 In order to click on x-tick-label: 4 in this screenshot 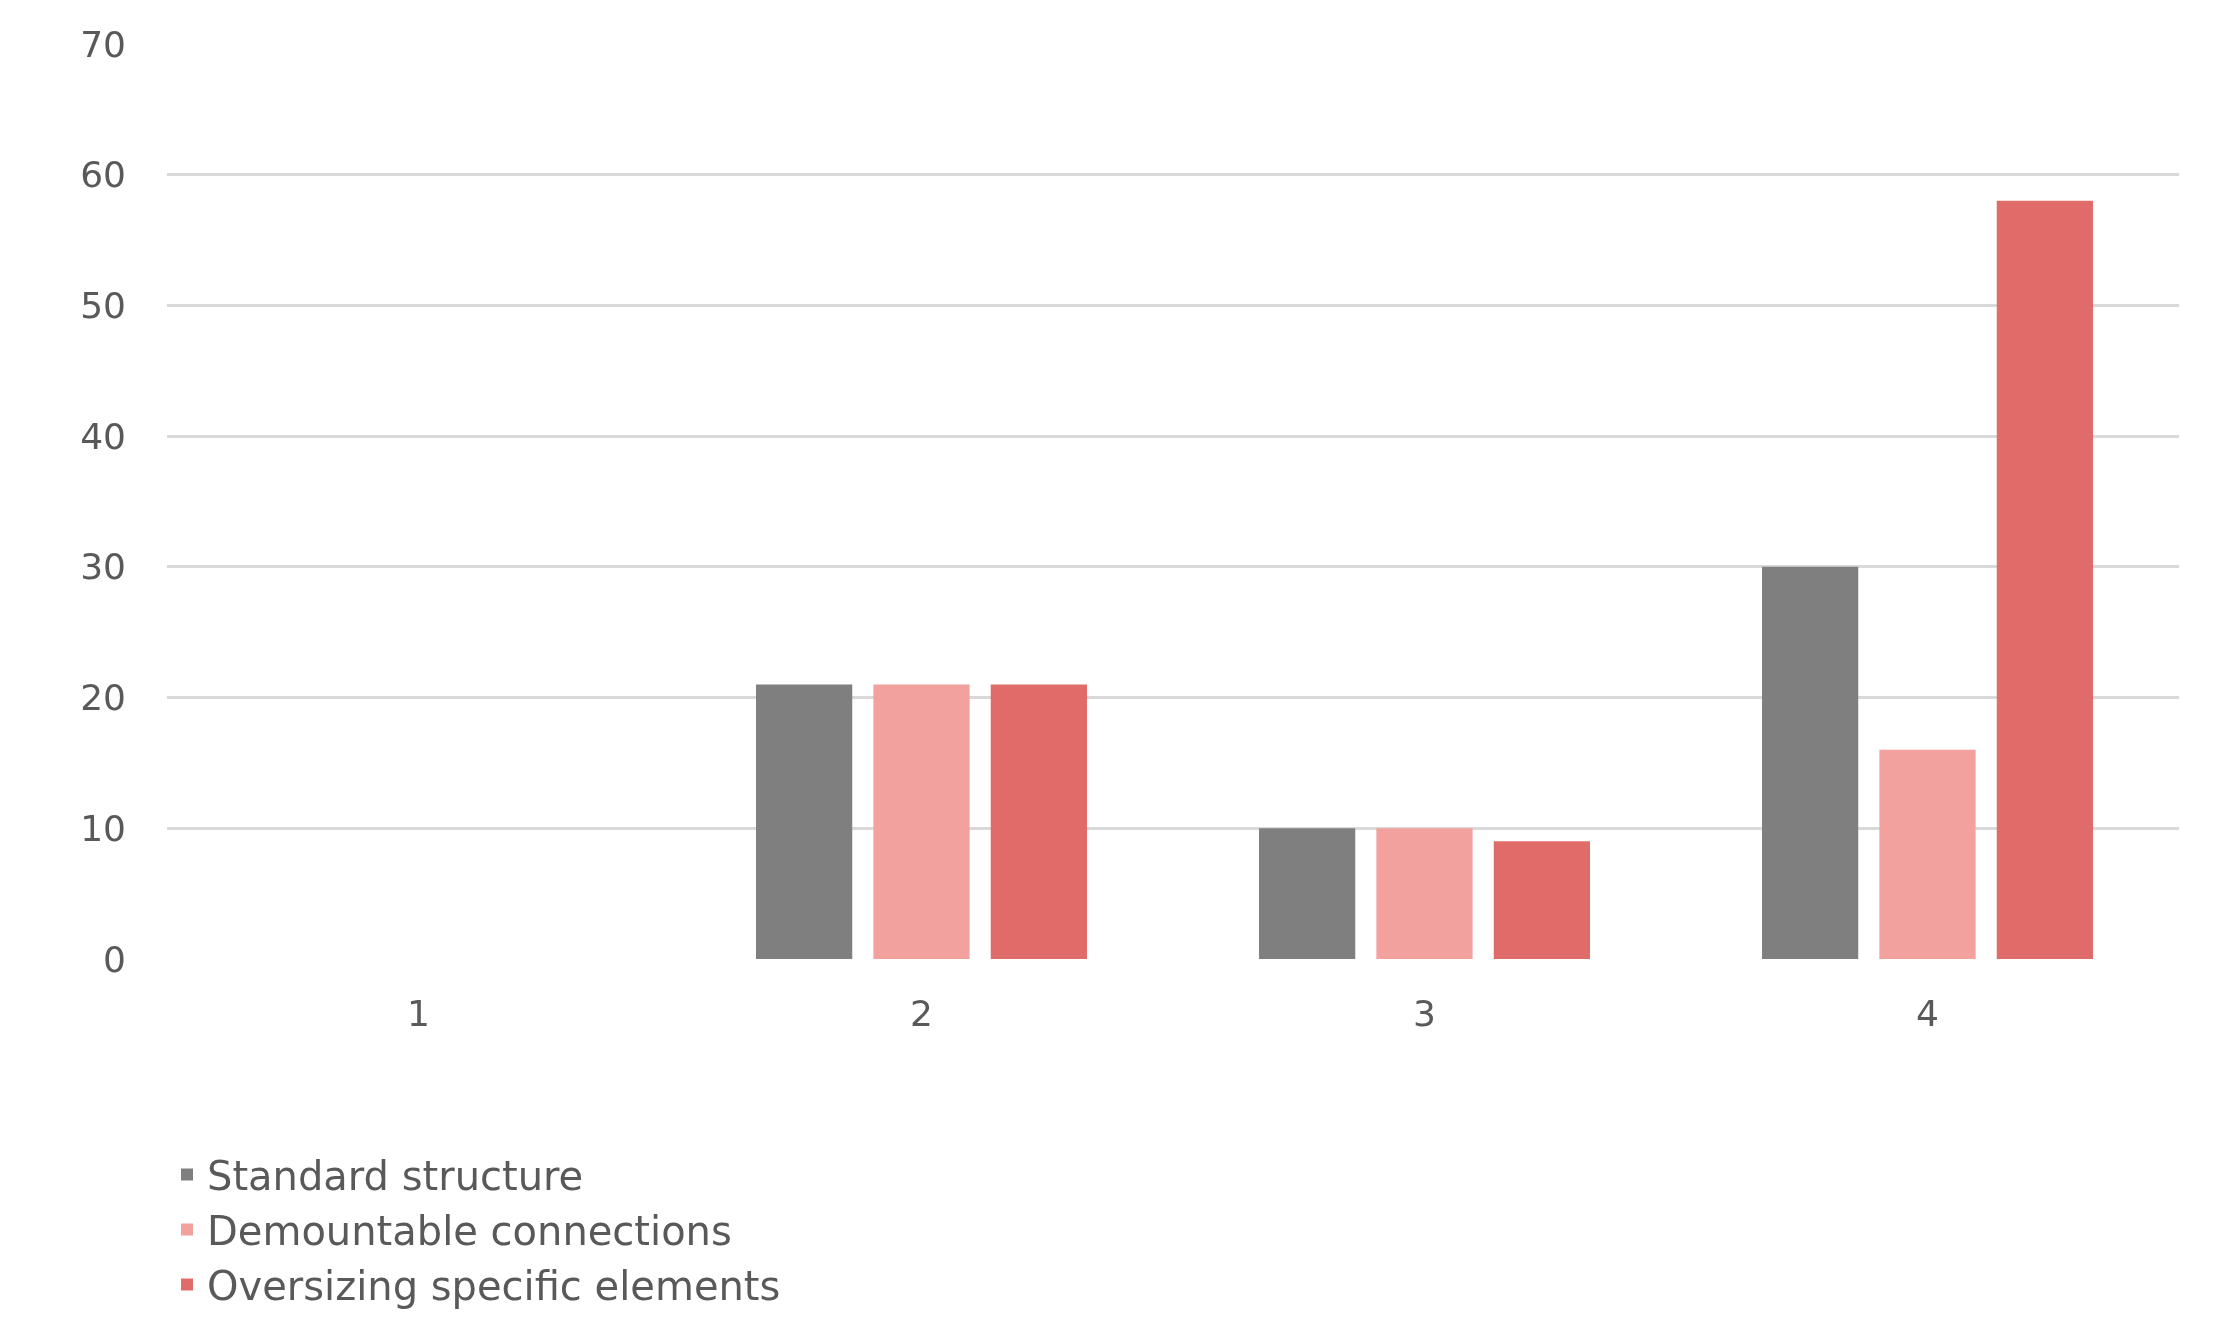, I will do `click(1927, 1013)`.